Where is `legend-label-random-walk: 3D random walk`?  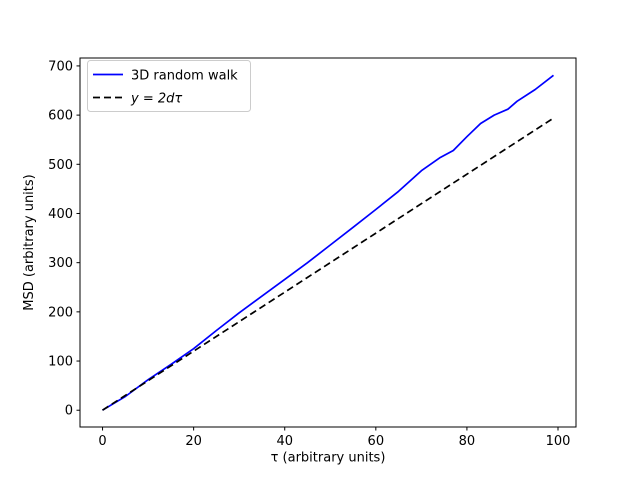
legend-label-random-walk: 3D random walk is located at coordinates (184, 76).